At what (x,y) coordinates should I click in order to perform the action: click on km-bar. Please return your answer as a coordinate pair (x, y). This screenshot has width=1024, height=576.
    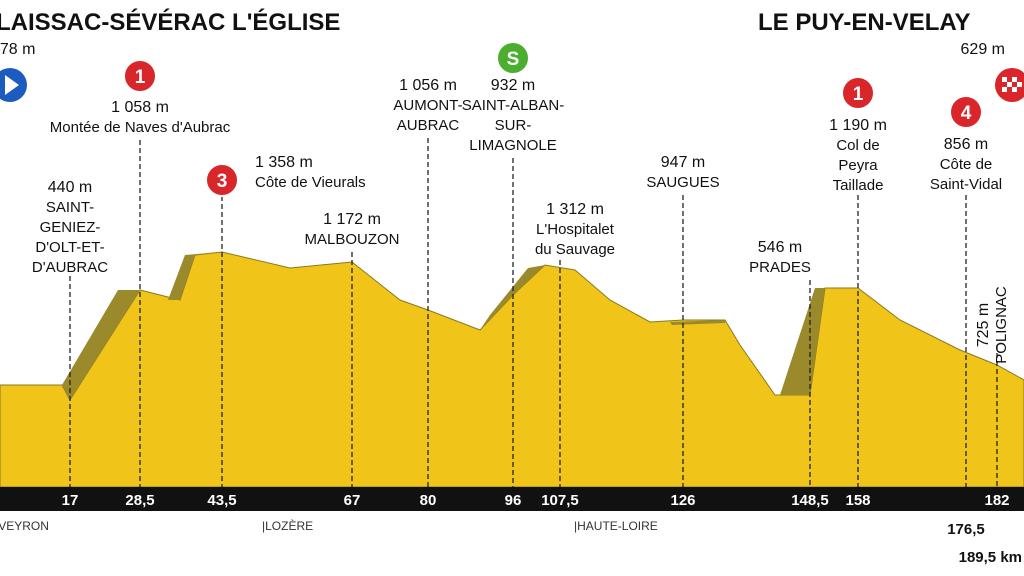
    Looking at the image, I should click on (512, 499).